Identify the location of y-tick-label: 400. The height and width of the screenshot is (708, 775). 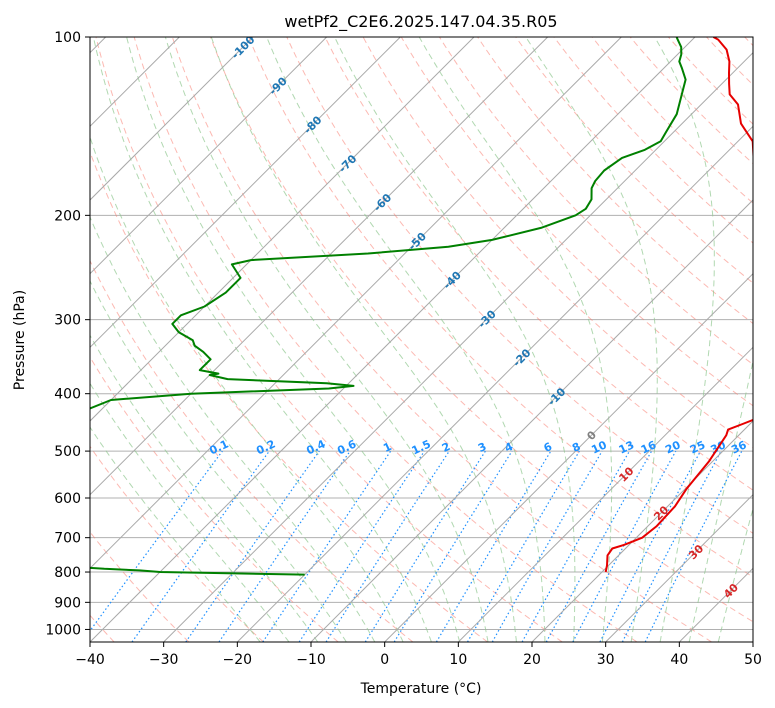
(67, 395).